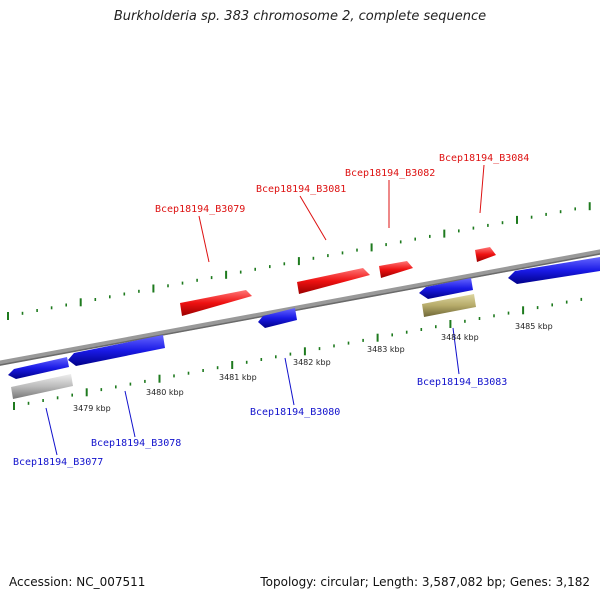 This screenshot has height=600, width=600. I want to click on leader-B3084, so click(482, 189).